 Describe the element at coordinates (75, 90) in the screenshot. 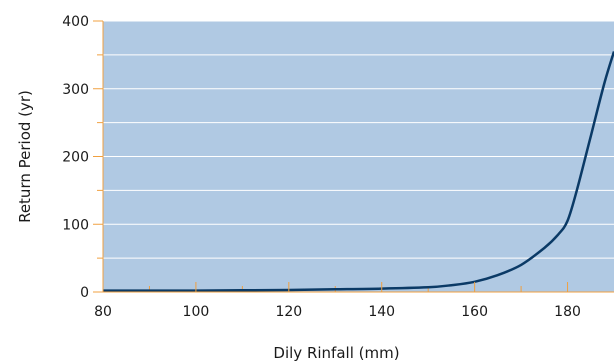

I see `y-tick-label: 300` at that location.